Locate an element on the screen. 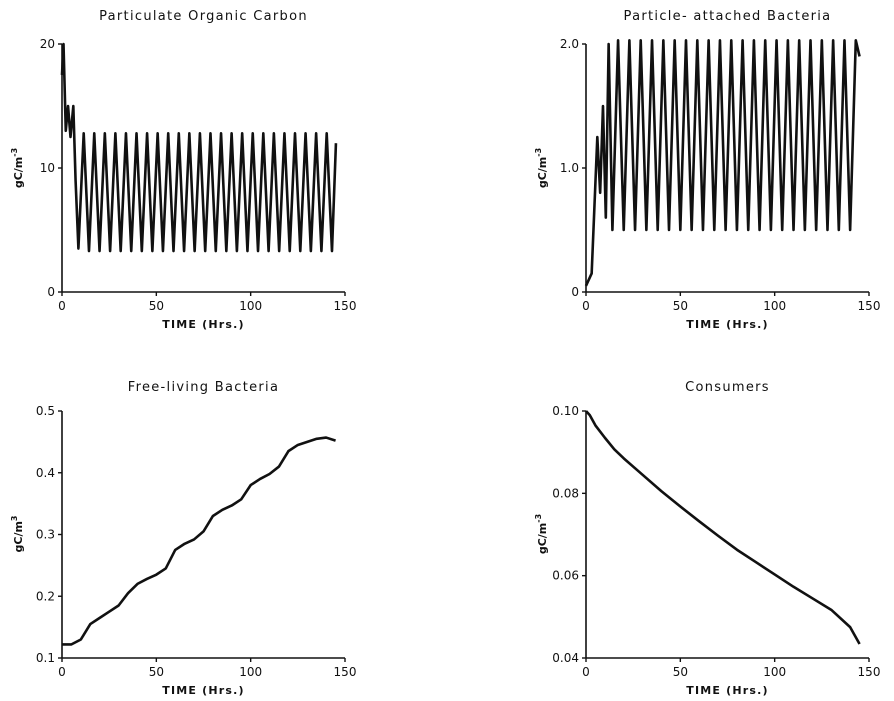 This screenshot has width=894, height=701. chart-title: Free-living Bacteria is located at coordinates (203, 387).